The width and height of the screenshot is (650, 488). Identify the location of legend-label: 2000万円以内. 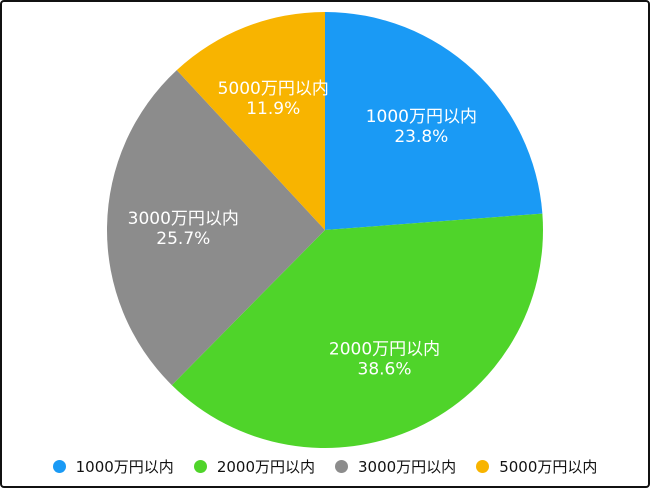
(265, 467).